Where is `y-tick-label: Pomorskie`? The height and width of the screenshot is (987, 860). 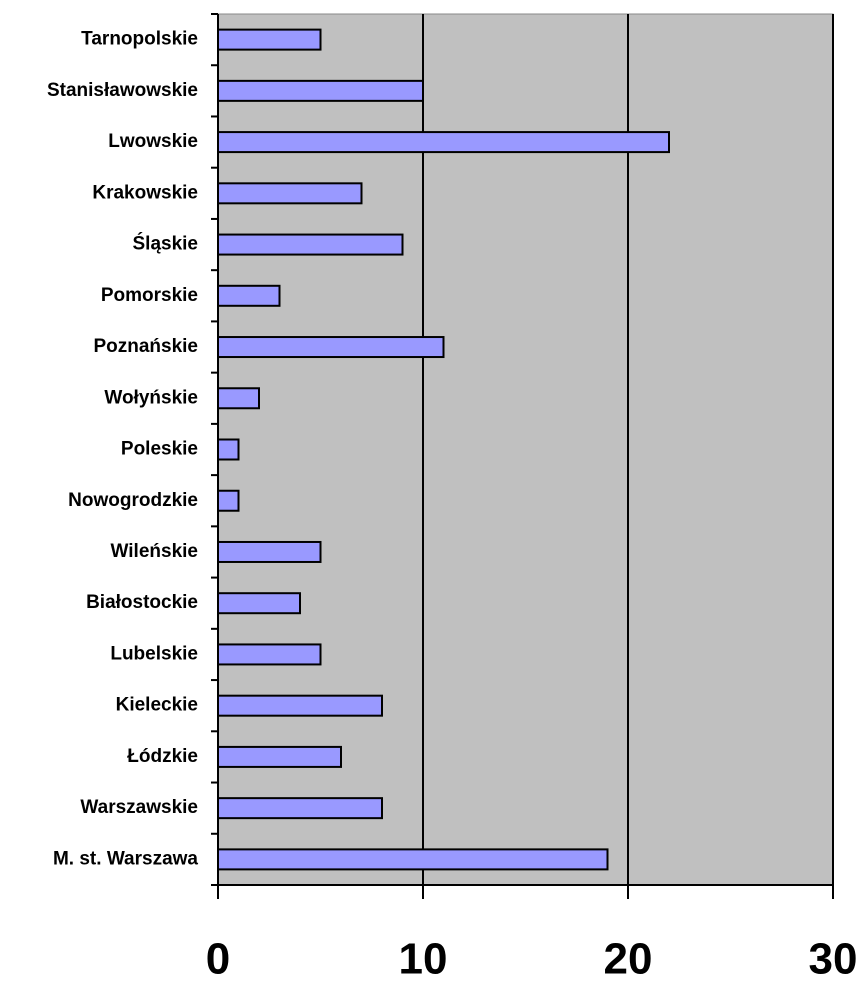
y-tick-label: Pomorskie is located at coordinates (149, 295).